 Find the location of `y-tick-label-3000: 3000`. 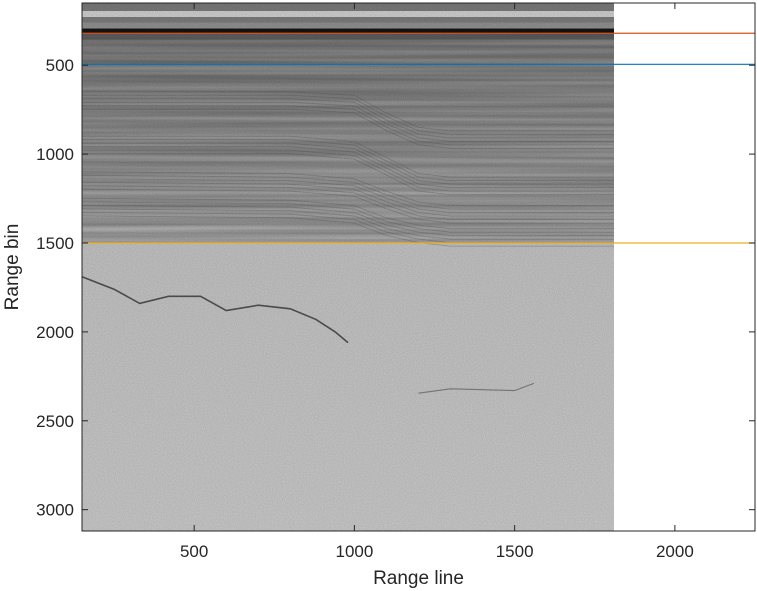

y-tick-label-3000: 3000 is located at coordinates (55, 510).